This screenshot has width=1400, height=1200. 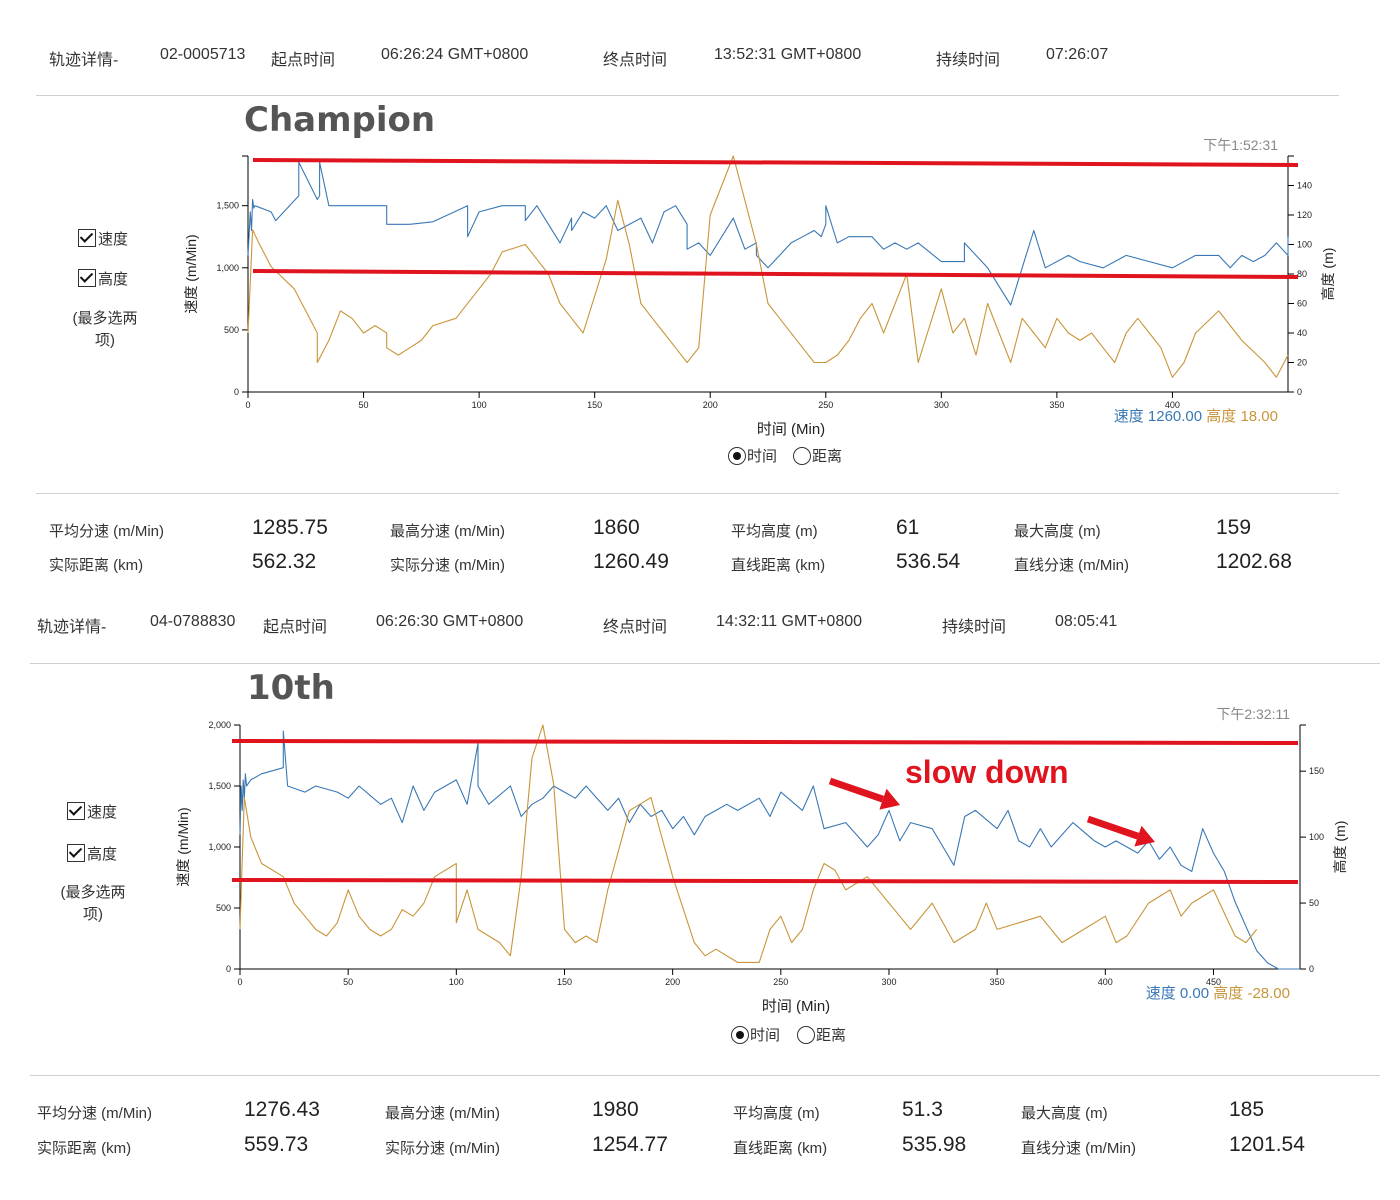 What do you see at coordinates (1172, 405) in the screenshot?
I see `x-tick-label: 400` at bounding box center [1172, 405].